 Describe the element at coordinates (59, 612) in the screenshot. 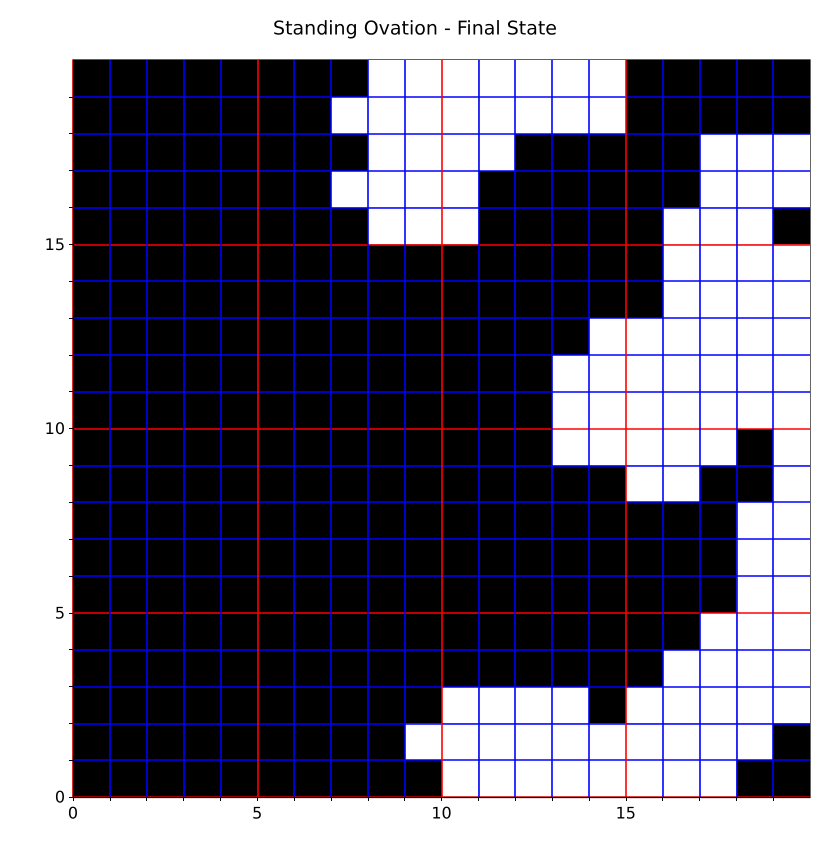

I see `y-tick-label: 5` at that location.